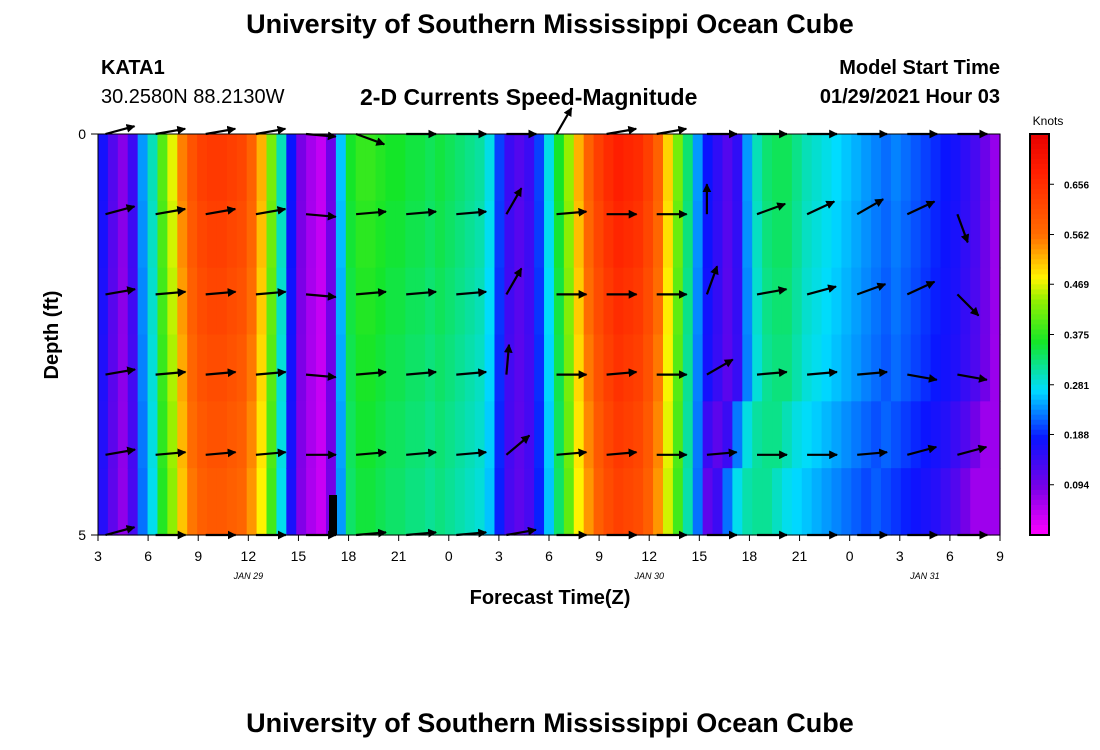  Describe the element at coordinates (133, 68) in the screenshot. I see `station-id: KATA1` at that location.